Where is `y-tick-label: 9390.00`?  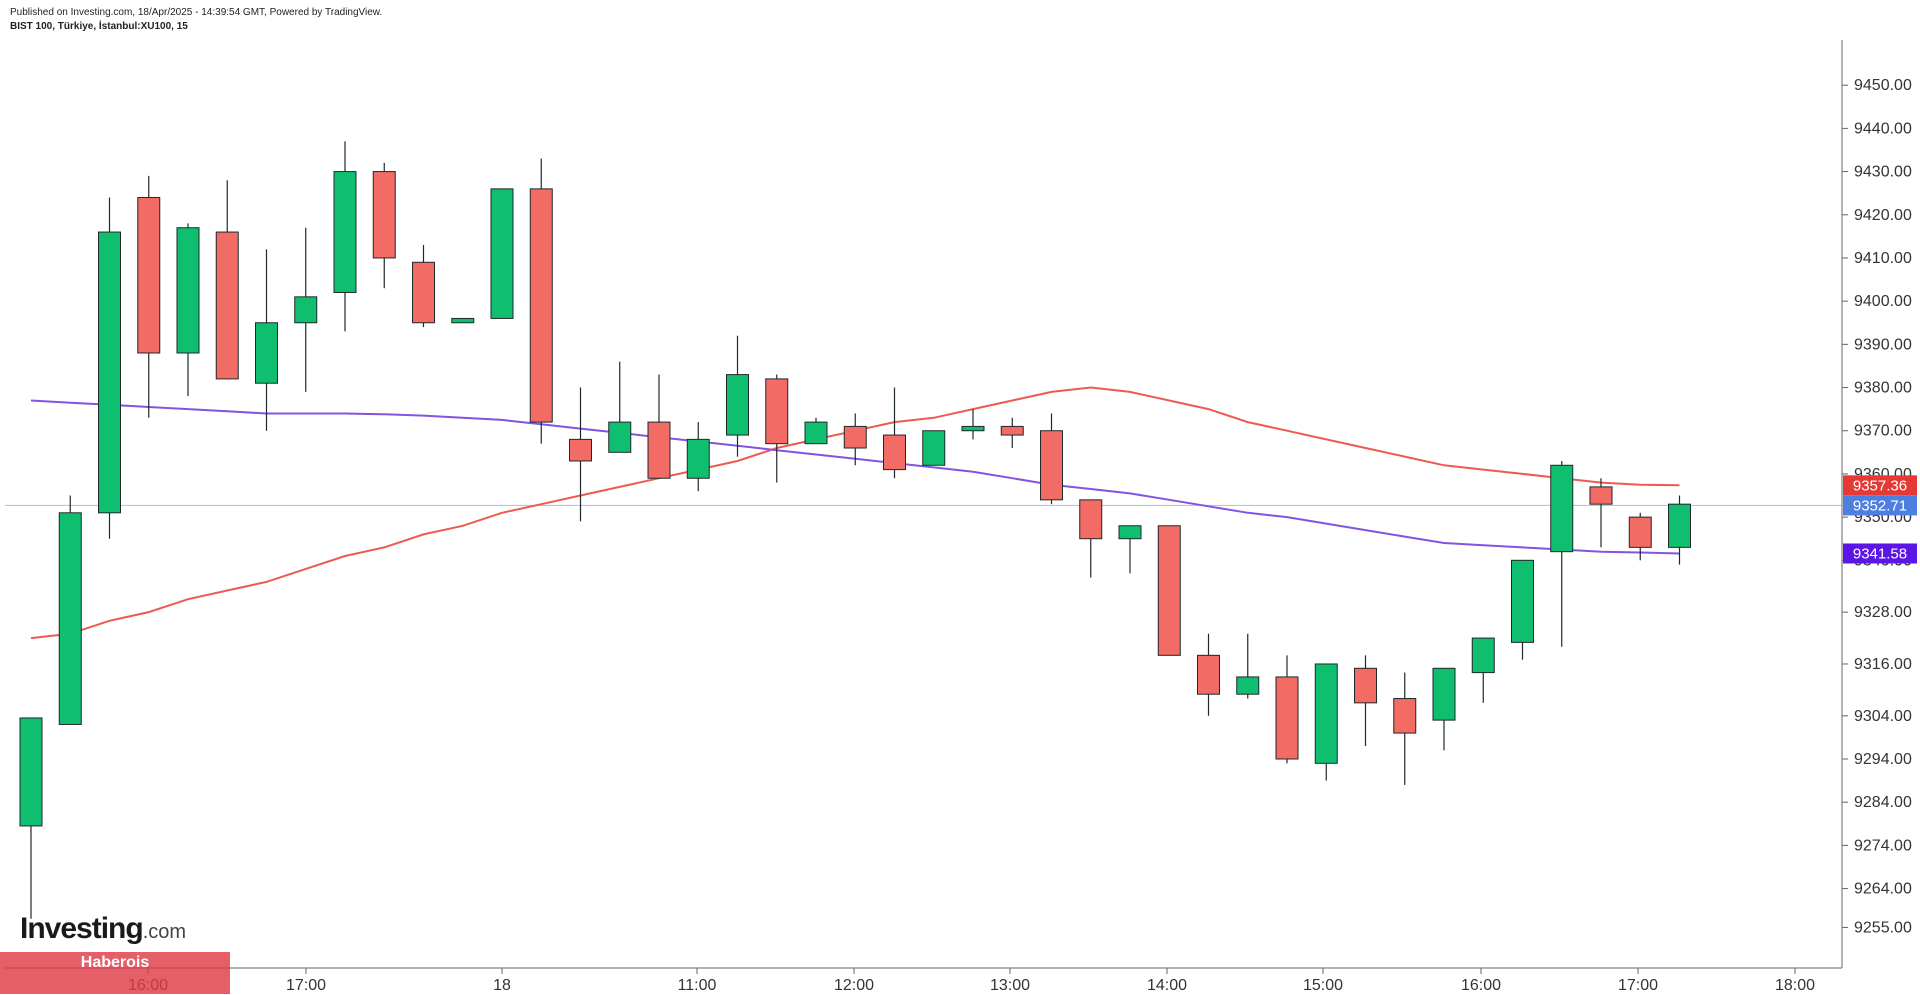
y-tick-label: 9390.00 is located at coordinates (1883, 344).